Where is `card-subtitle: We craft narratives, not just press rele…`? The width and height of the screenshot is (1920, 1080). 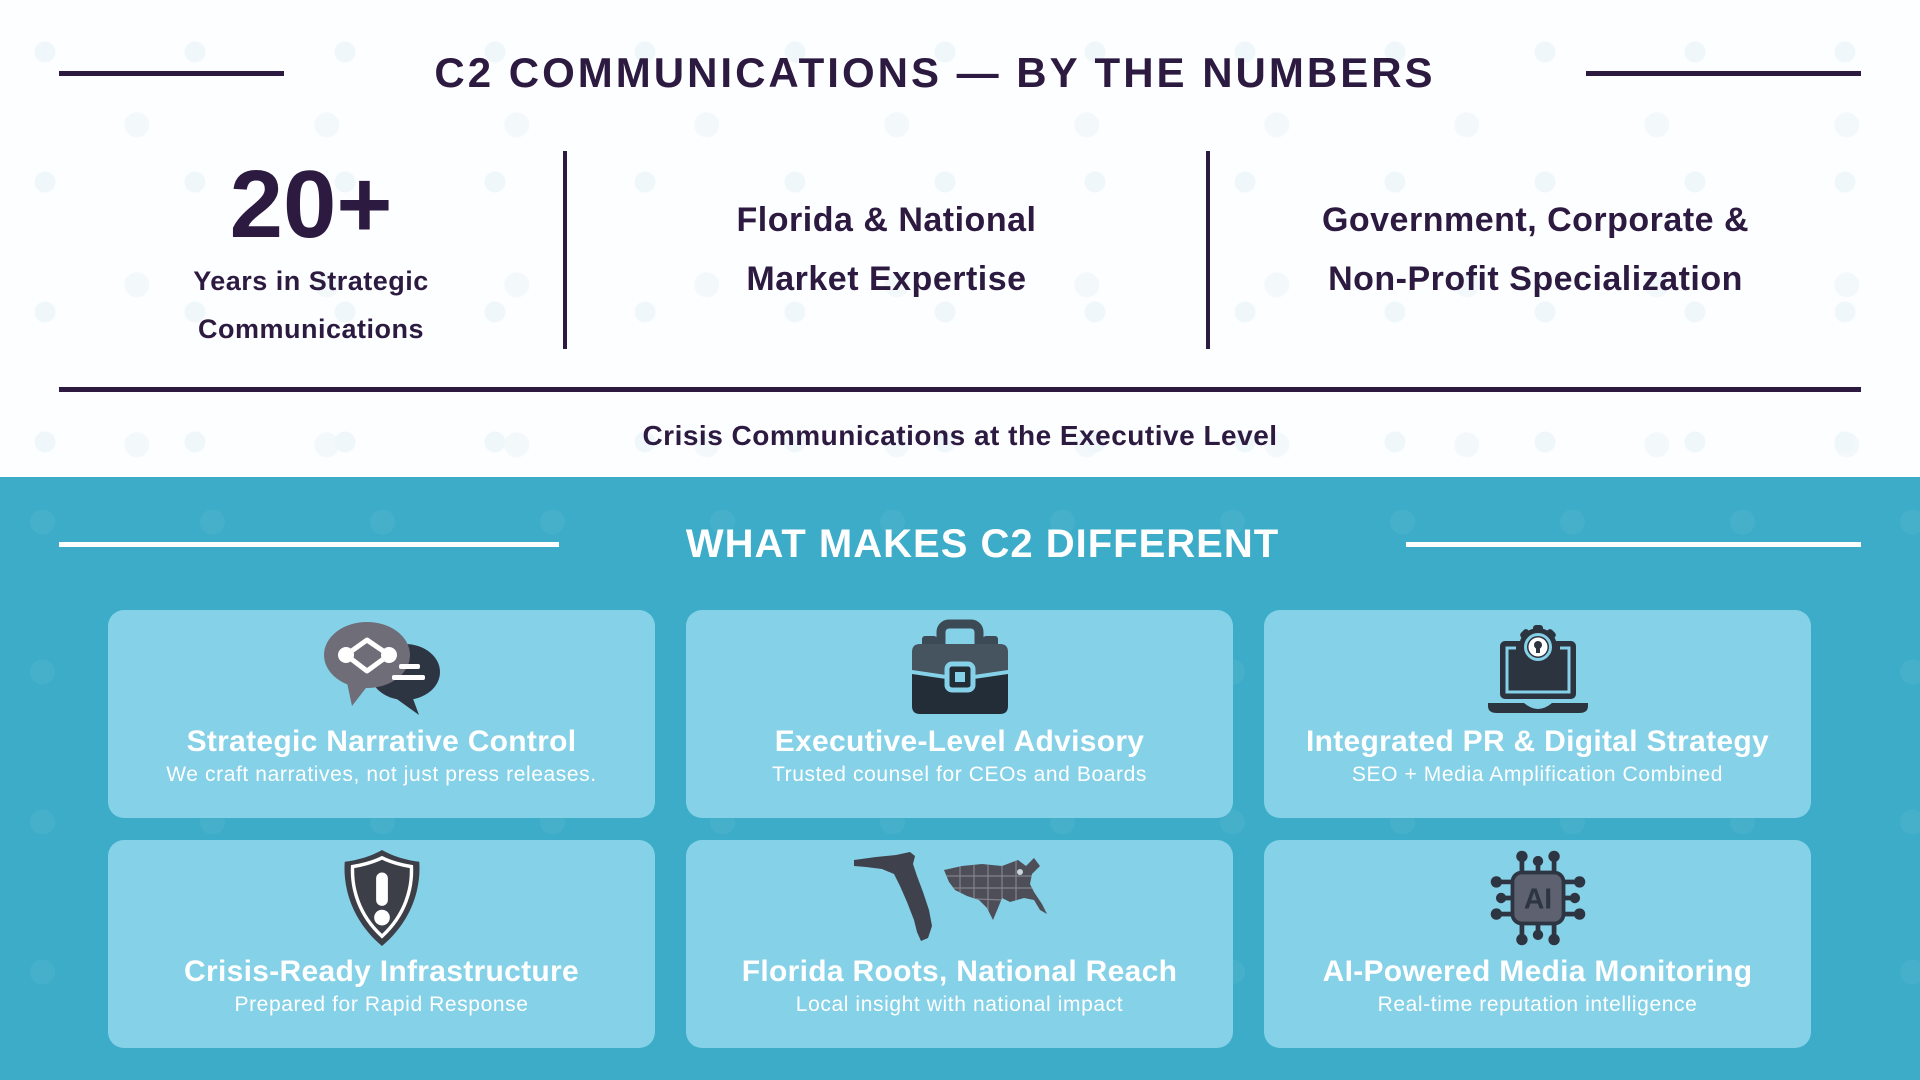 card-subtitle: We craft narratives, not just press rele… is located at coordinates (381, 774).